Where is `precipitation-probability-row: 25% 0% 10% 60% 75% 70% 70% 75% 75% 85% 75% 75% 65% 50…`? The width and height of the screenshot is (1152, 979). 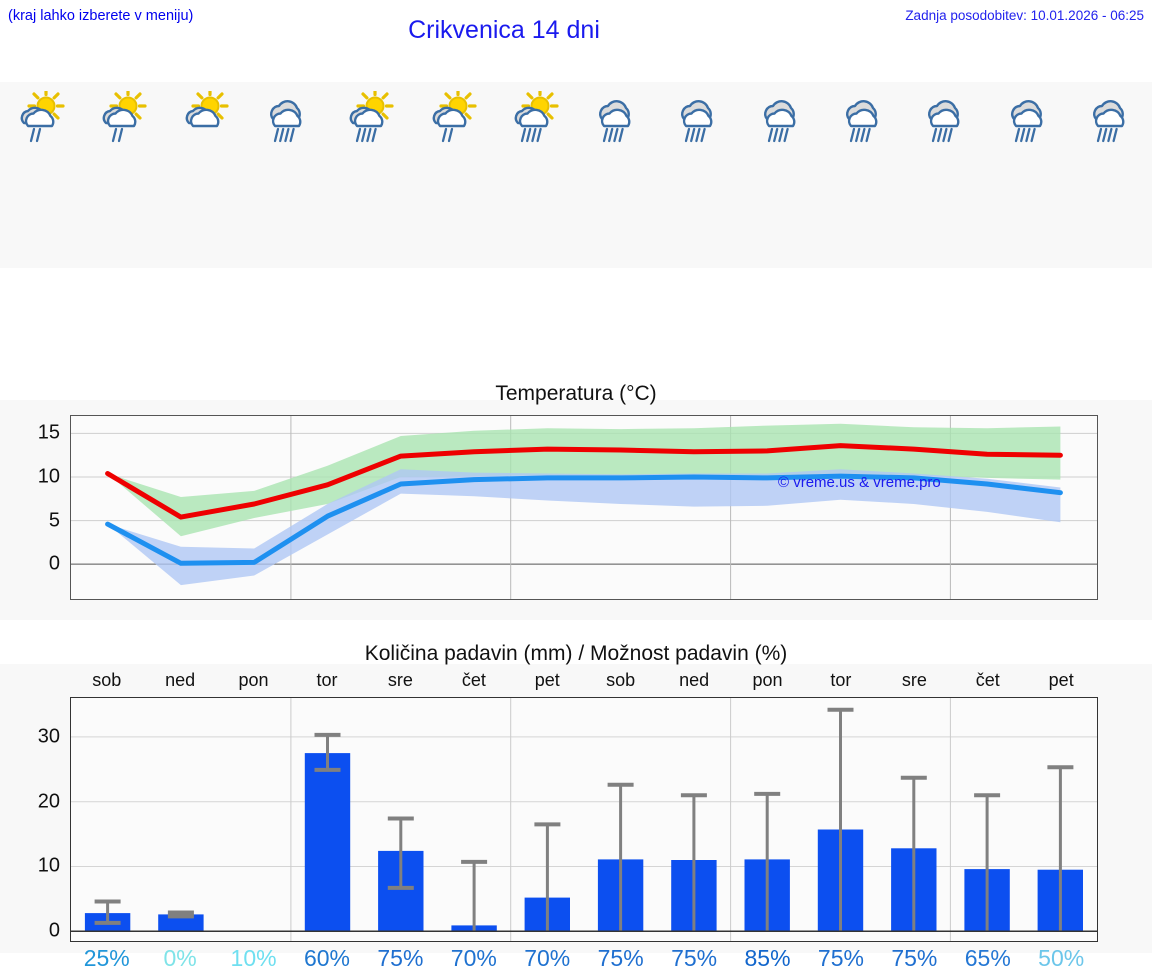 precipitation-probability-row: 25% 0% 10% 60% 75% 70% 70% 75% 75% 85% 75% 75% 65% 50… is located at coordinates (584, 962).